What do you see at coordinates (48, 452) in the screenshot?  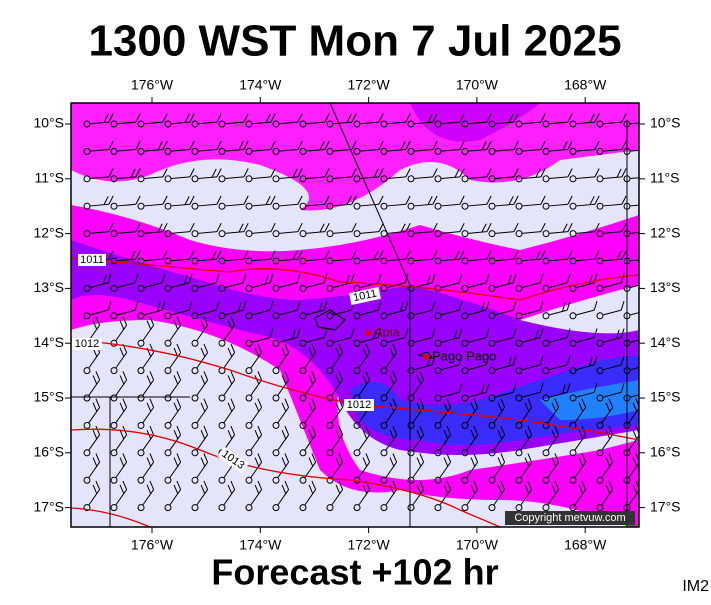 I see `lat-label: 16°S` at bounding box center [48, 452].